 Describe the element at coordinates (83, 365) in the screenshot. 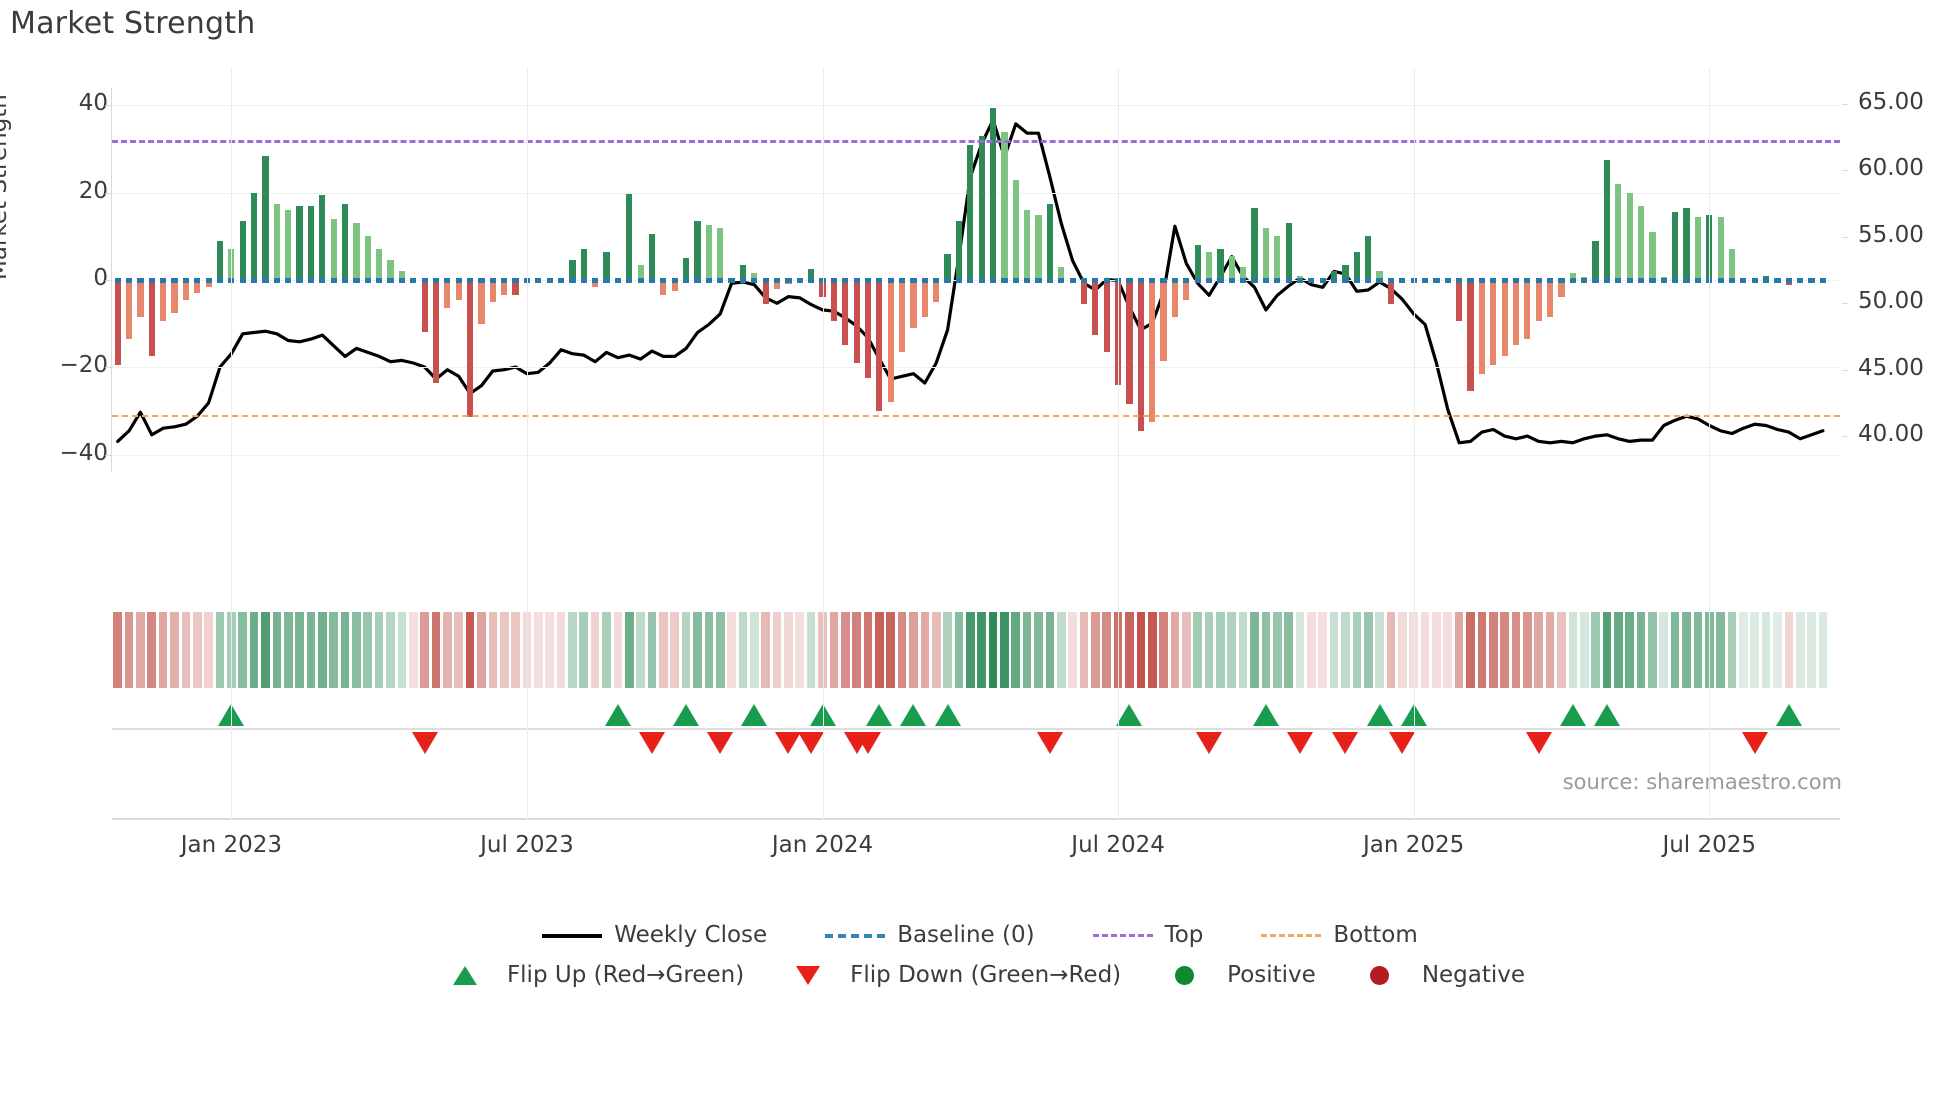

I see `left-tick-label--20: −20` at that location.